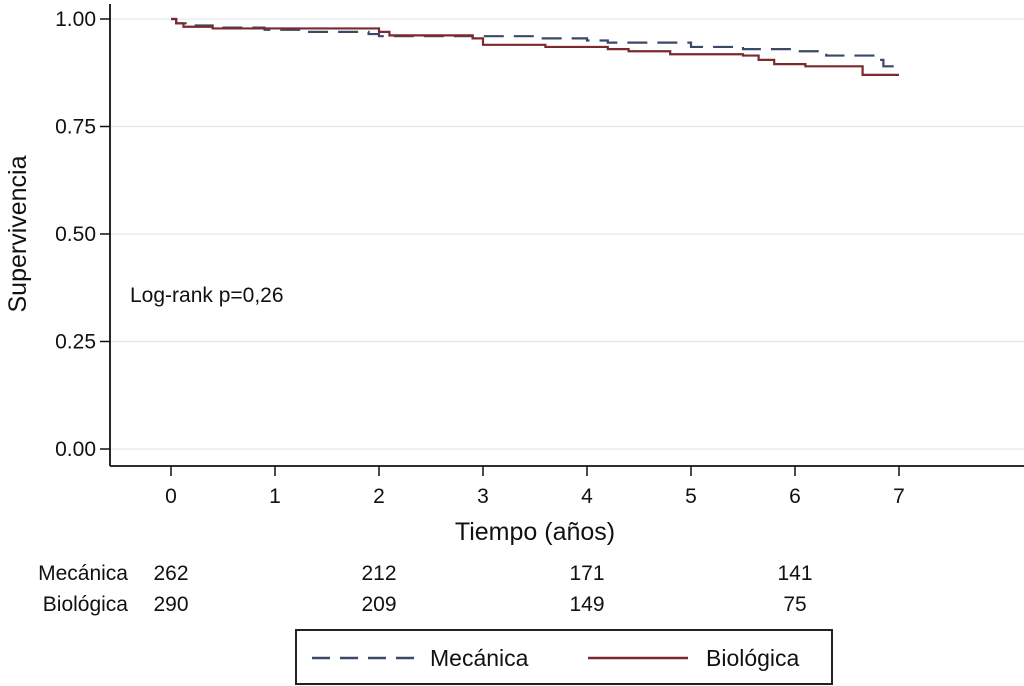  What do you see at coordinates (75, 449) in the screenshot?
I see `y-tick-label: 0.00` at bounding box center [75, 449].